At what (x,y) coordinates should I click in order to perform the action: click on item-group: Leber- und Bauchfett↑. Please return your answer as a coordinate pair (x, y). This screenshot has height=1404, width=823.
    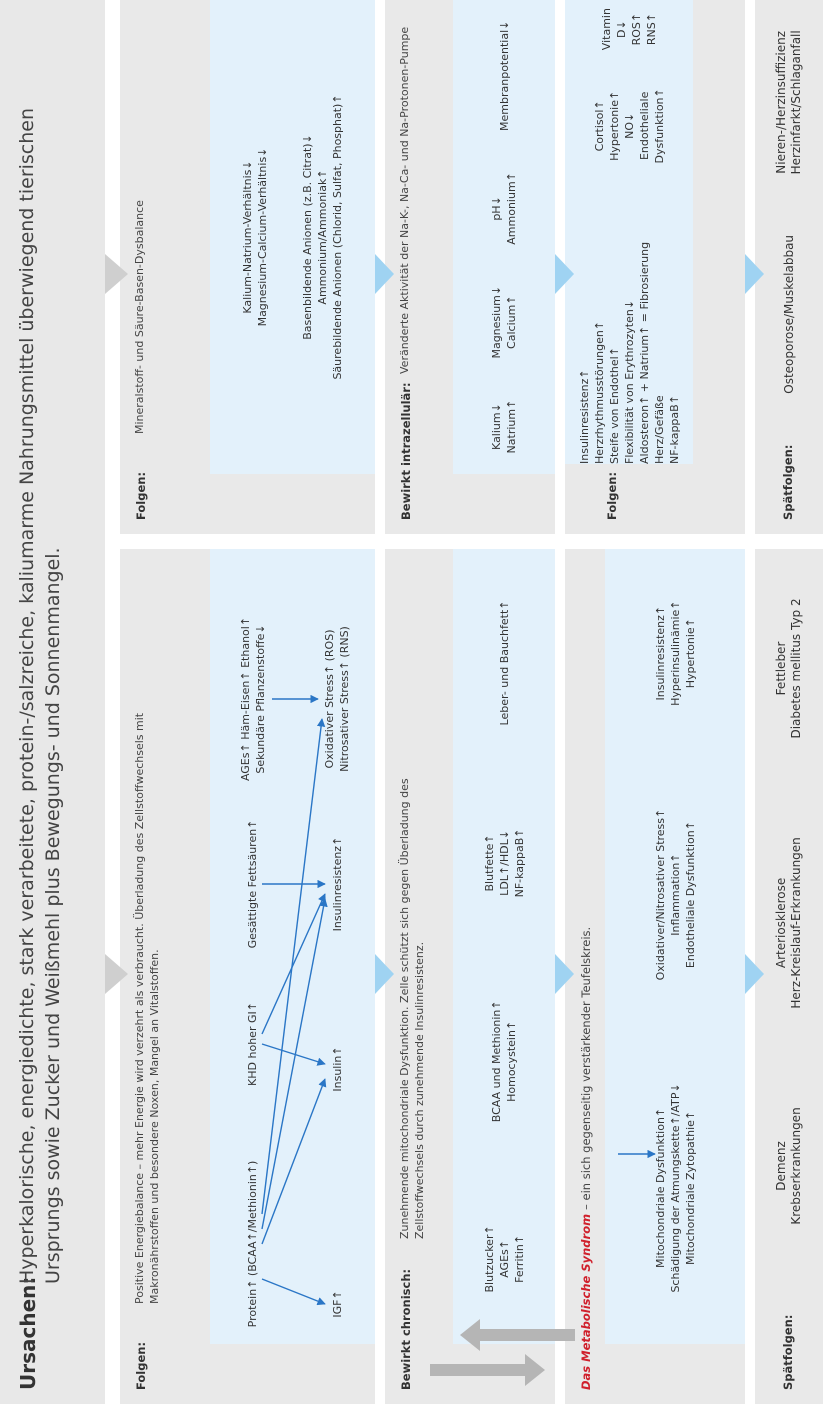
    Looking at the image, I should click on (504, 663).